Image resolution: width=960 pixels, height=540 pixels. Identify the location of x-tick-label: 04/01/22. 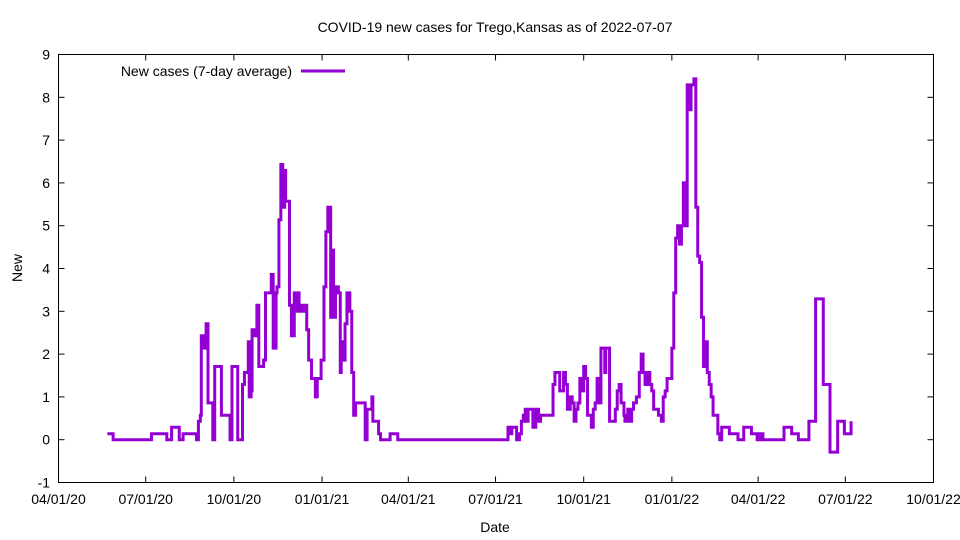
(758, 499).